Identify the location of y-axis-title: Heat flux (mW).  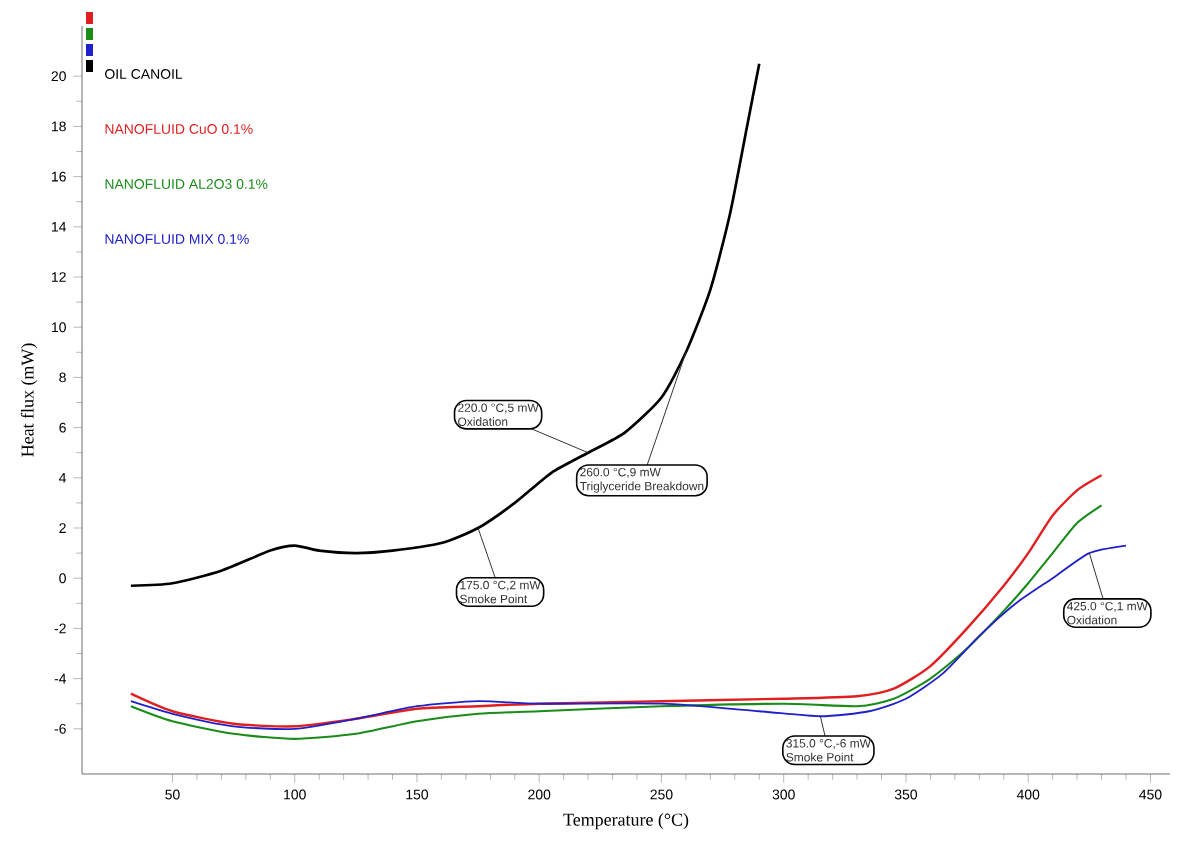
(29, 400).